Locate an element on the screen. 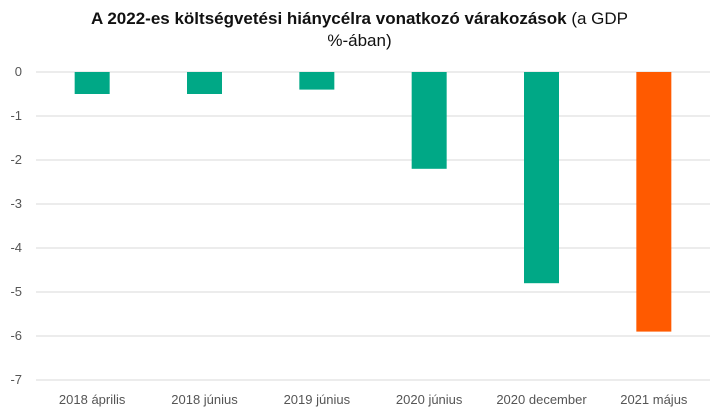  chart-title-normal-line2: %-ában) is located at coordinates (359, 40).